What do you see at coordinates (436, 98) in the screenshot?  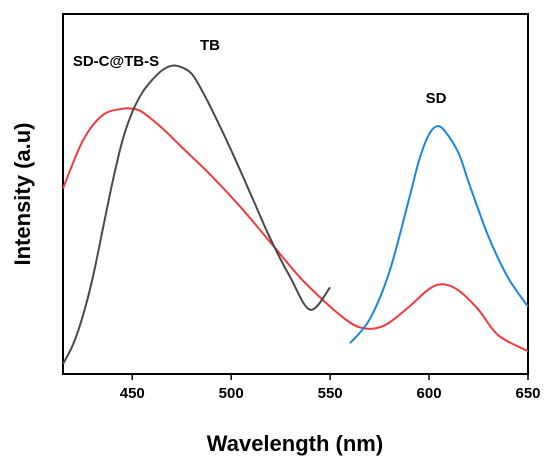 I see `series-label-sd: SD` at bounding box center [436, 98].